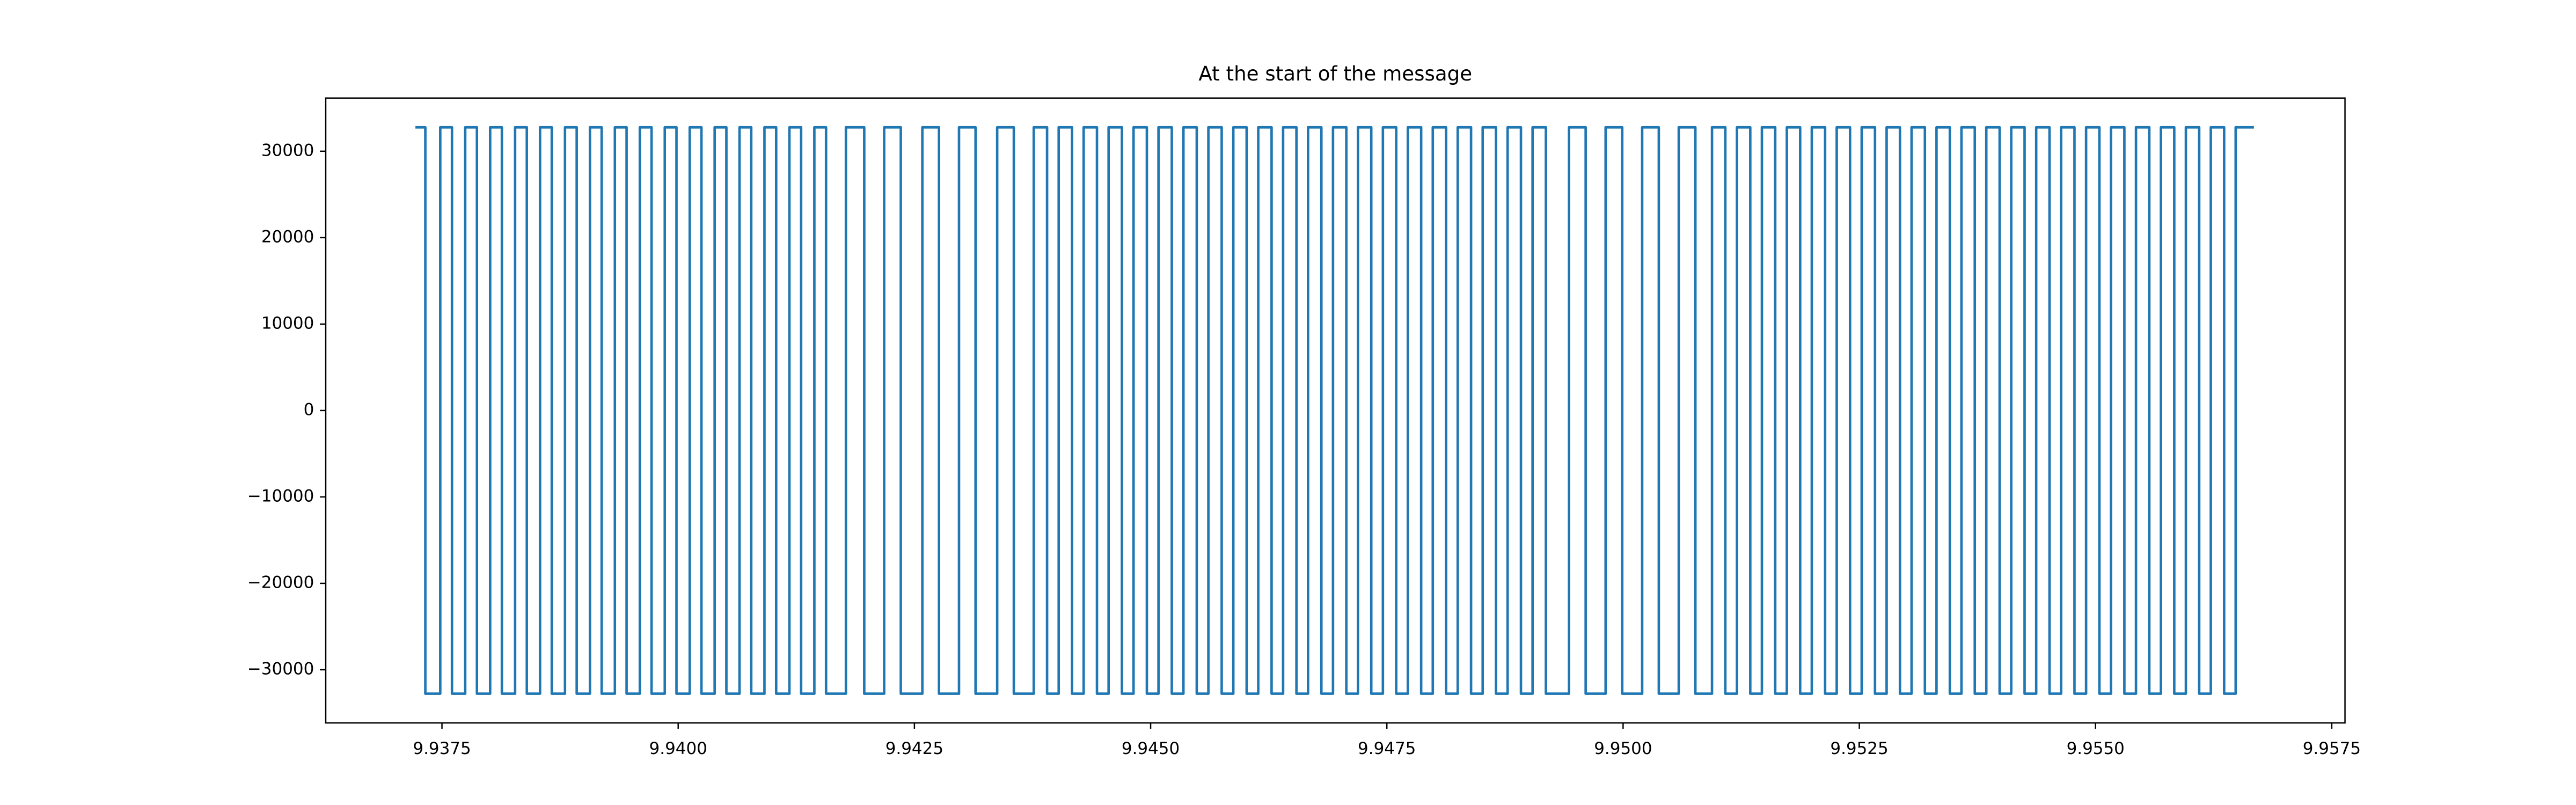 Image resolution: width=2576 pixels, height=805 pixels. What do you see at coordinates (280, 582) in the screenshot?
I see `y-tick-label: −20000` at bounding box center [280, 582].